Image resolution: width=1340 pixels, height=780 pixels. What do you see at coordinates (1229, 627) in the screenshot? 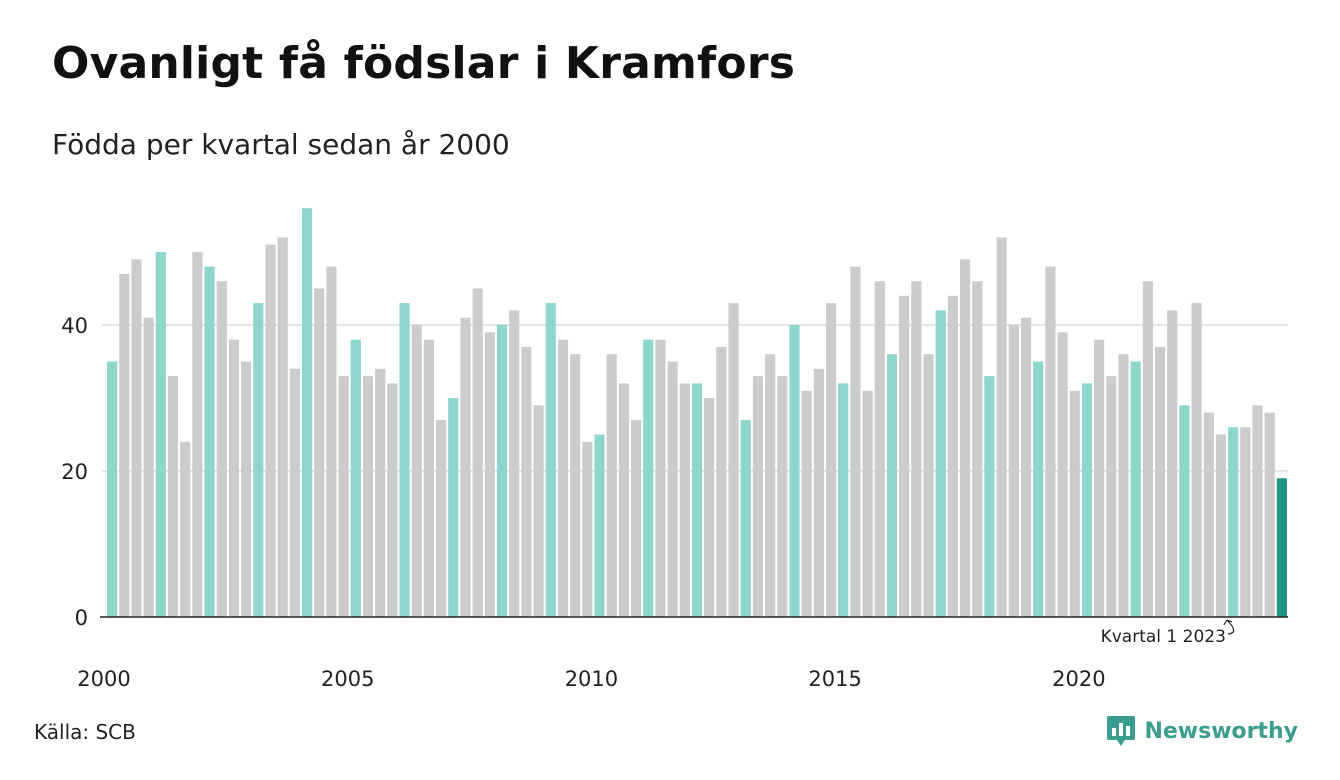
I see `annotation-arrow` at bounding box center [1229, 627].